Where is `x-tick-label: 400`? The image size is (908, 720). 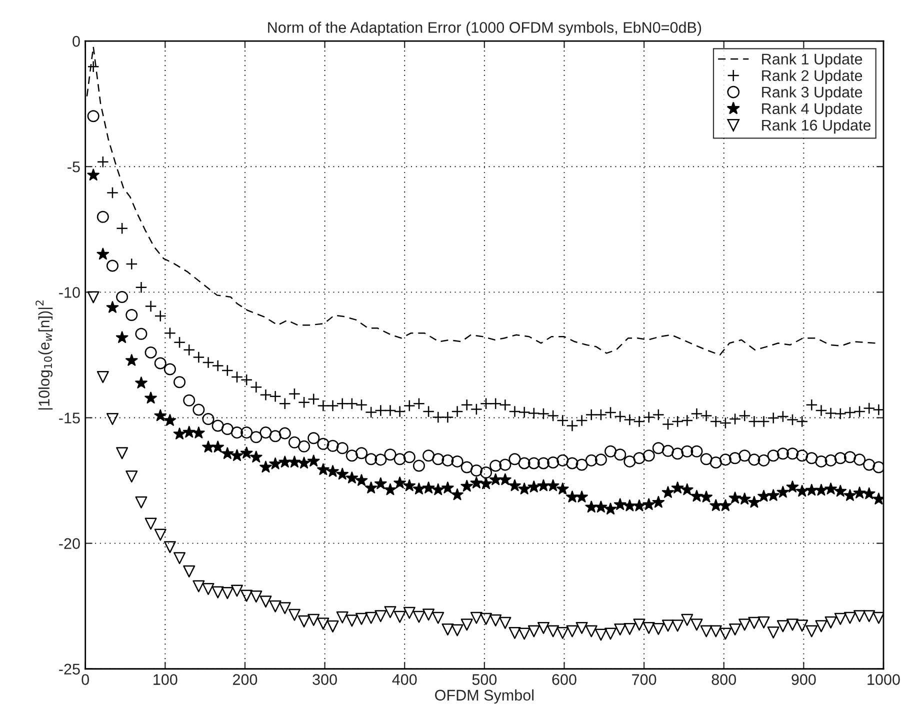
x-tick-label: 400 is located at coordinates (404, 679).